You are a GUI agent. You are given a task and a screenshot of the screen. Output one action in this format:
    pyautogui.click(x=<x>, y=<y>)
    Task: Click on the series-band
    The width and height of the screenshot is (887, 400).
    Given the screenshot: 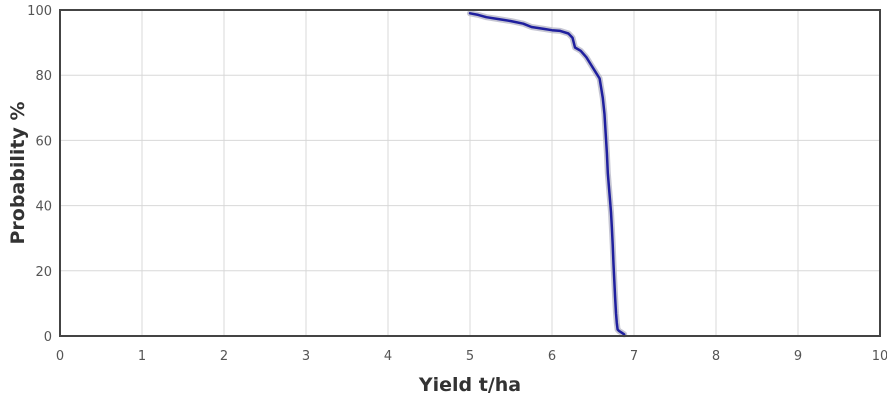 What is the action you would take?
    pyautogui.click(x=547, y=174)
    